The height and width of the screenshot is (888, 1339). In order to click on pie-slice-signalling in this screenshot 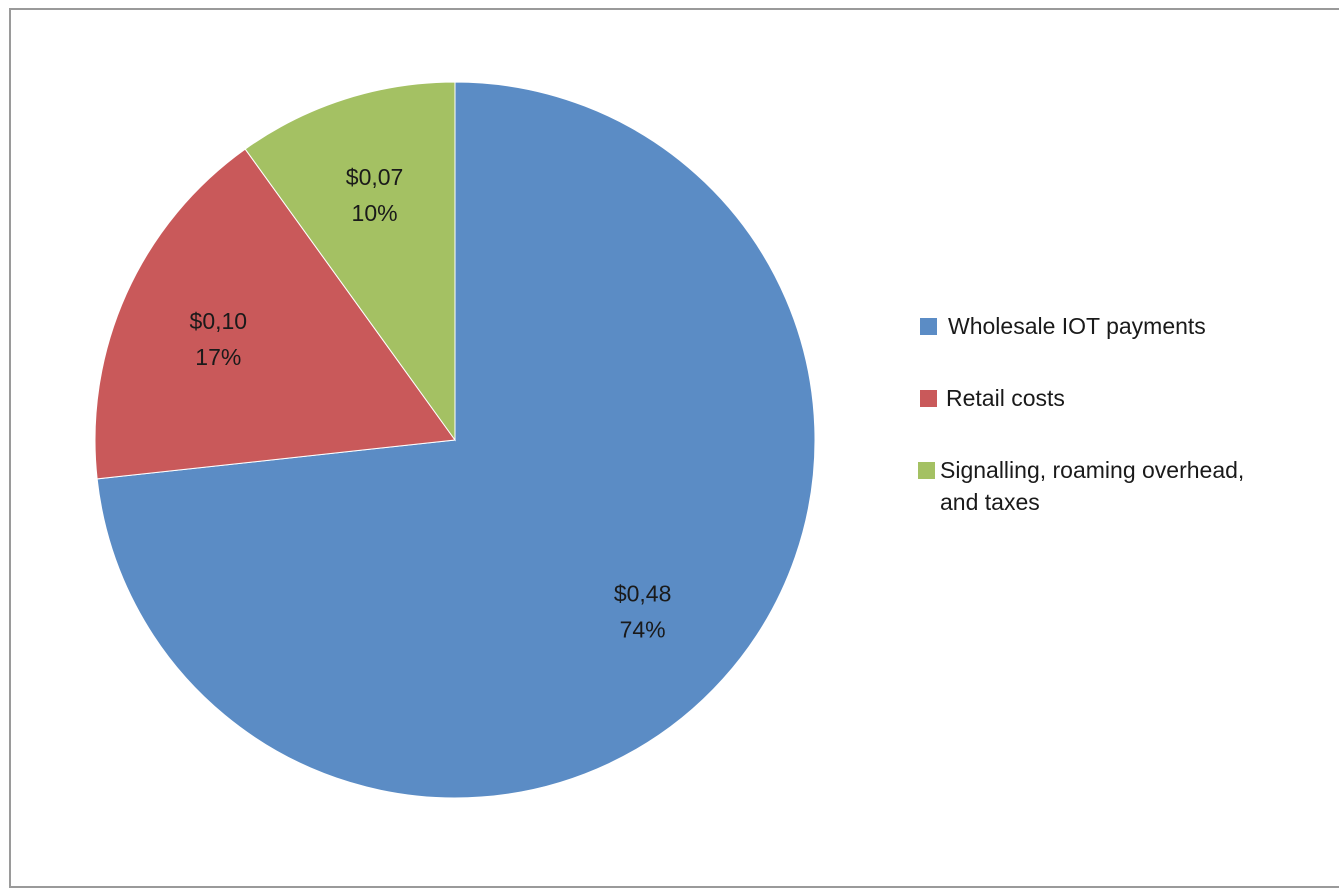, I will do `click(350, 261)`.